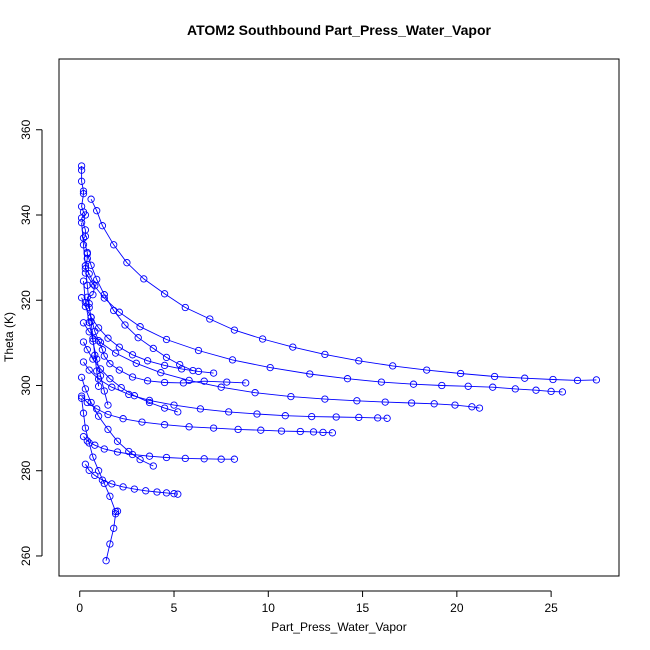 The height and width of the screenshot is (650, 650). Describe the element at coordinates (26, 300) in the screenshot. I see `y-tick-label: 320` at that location.